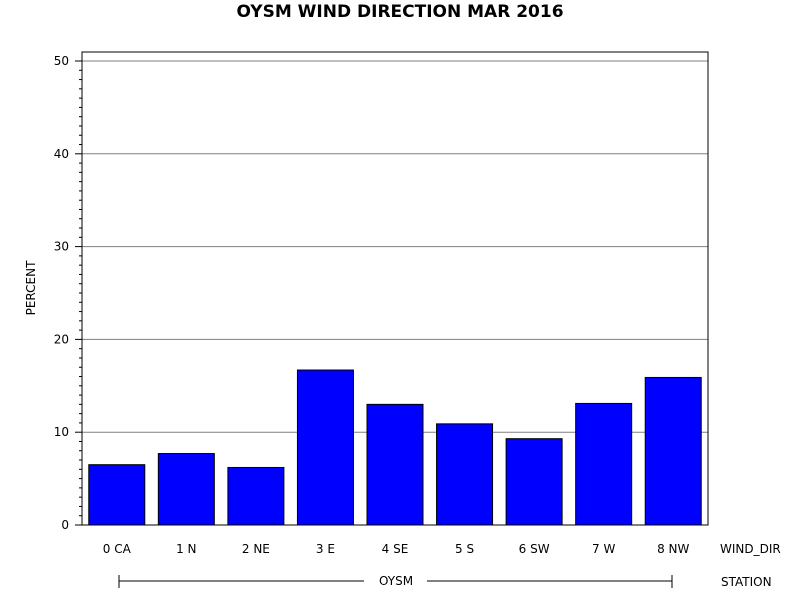  I want to click on y-tick-label: 10, so click(61, 432).